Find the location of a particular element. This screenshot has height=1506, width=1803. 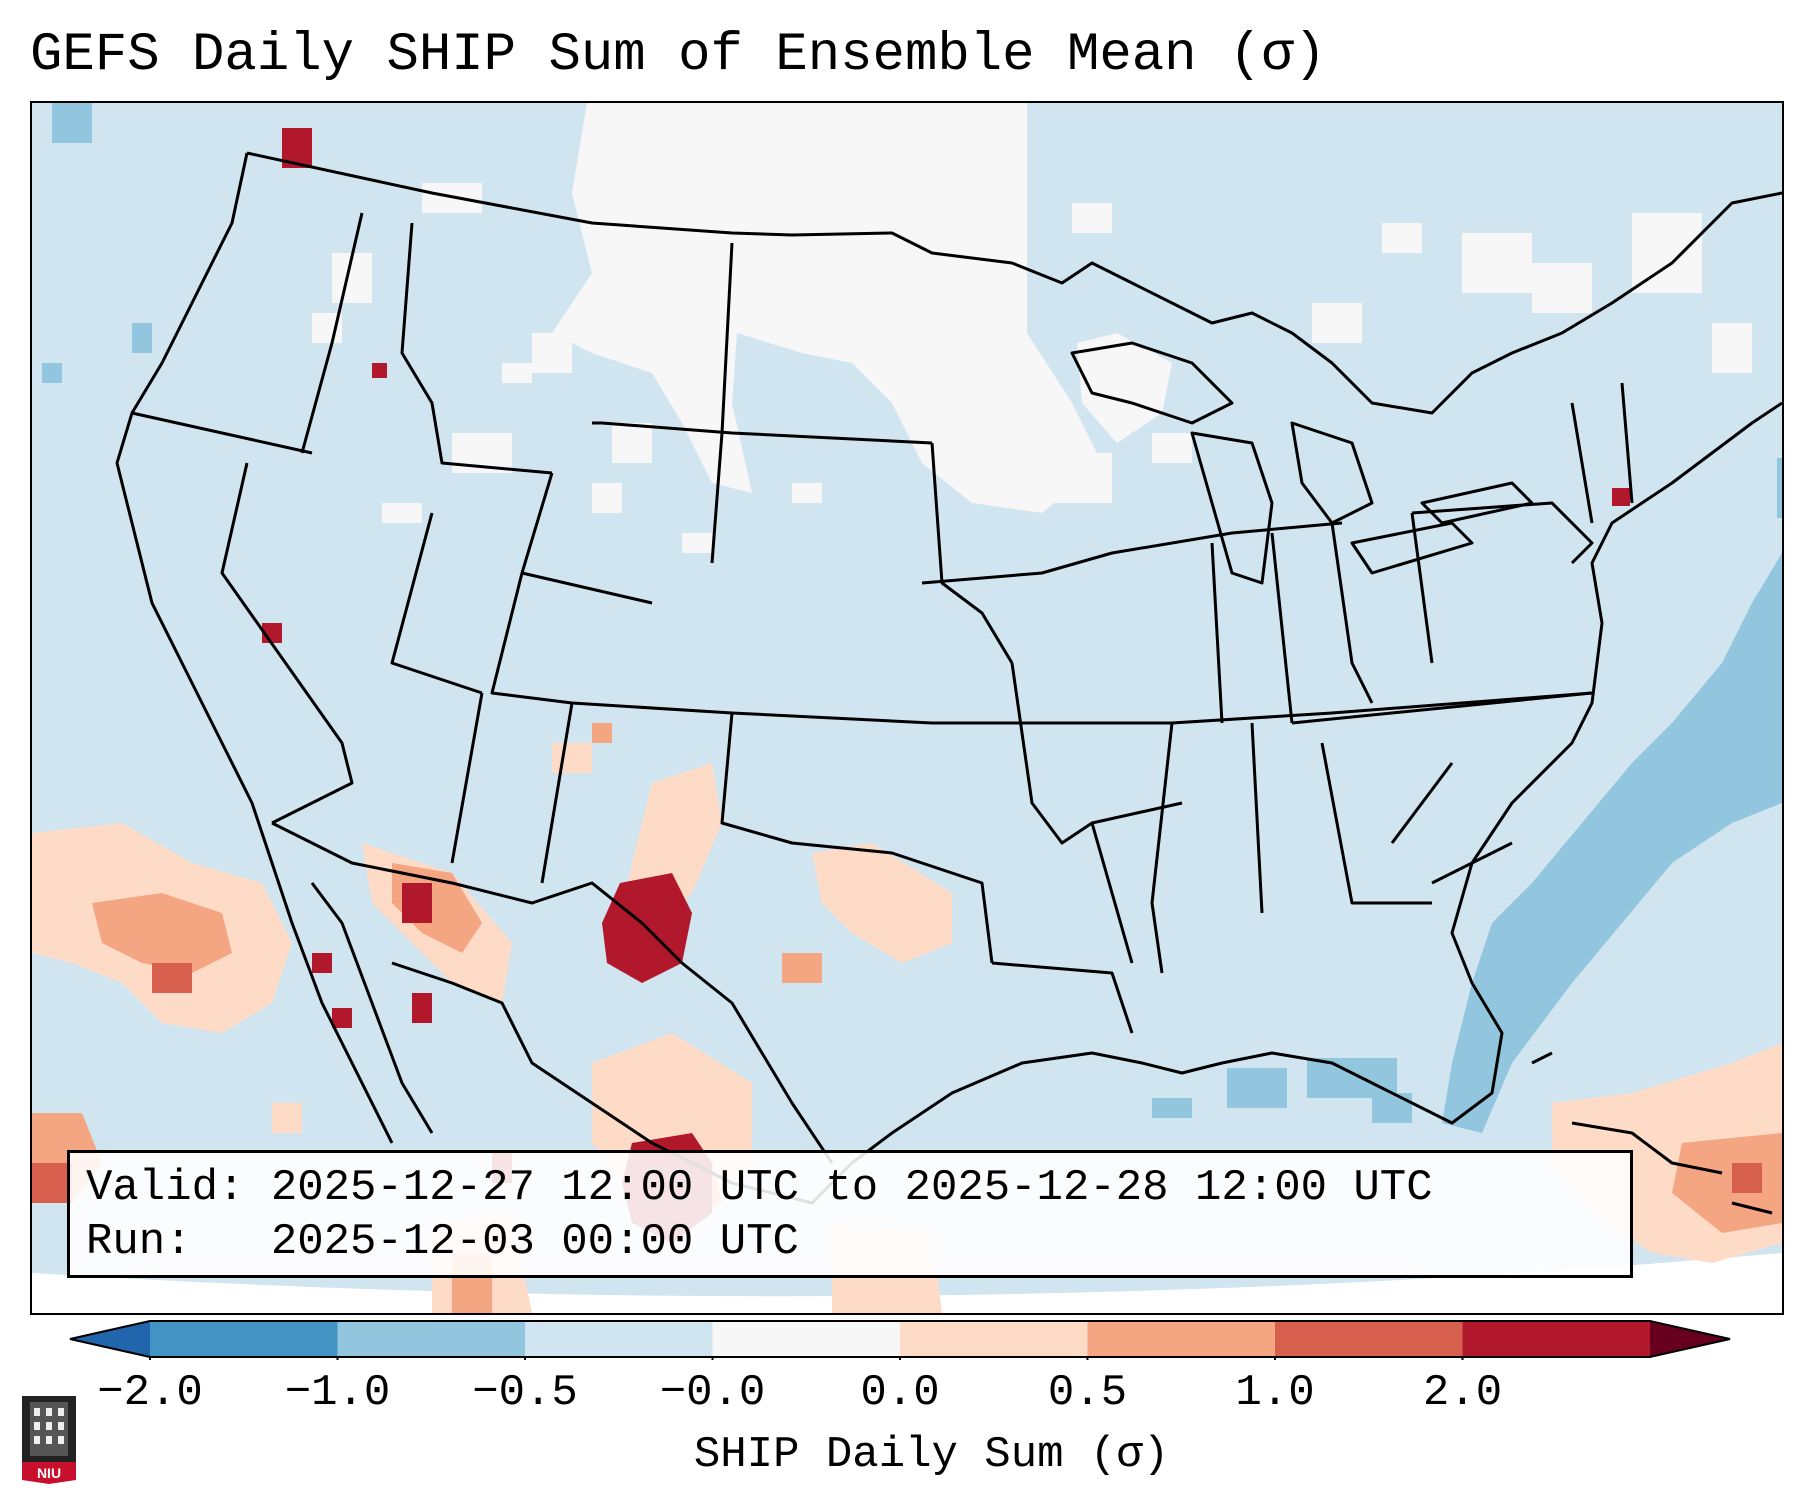

run-time-text: Run: 2025-12-03 00:00 UTC is located at coordinates (442, 1242).